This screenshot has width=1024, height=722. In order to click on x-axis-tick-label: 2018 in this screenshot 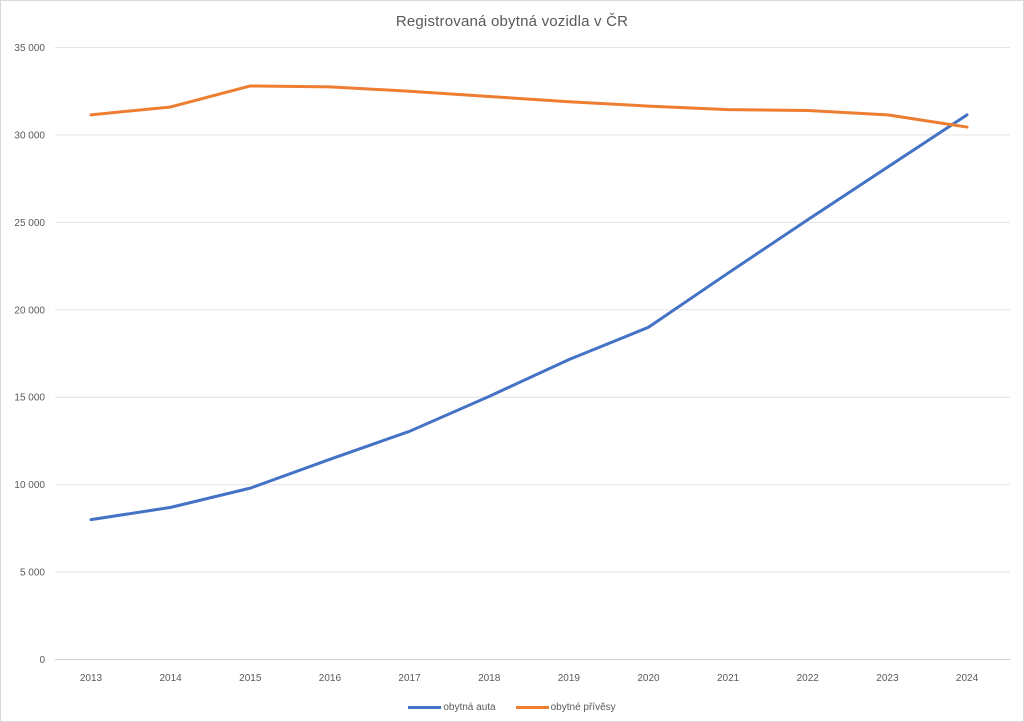, I will do `click(489, 678)`.